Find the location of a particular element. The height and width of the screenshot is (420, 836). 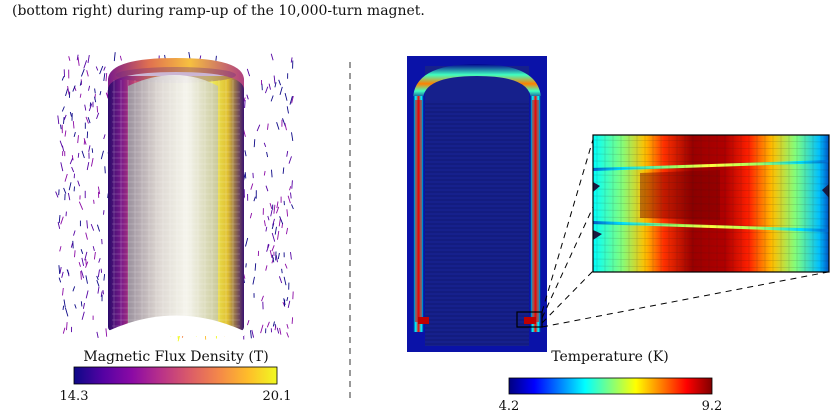

flux-max-label: 20.1 is located at coordinates (277, 396).